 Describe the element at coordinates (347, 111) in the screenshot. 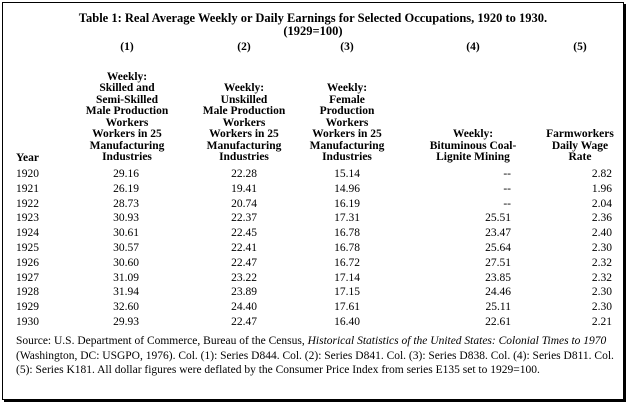

I see `column-header-line: Production` at that location.